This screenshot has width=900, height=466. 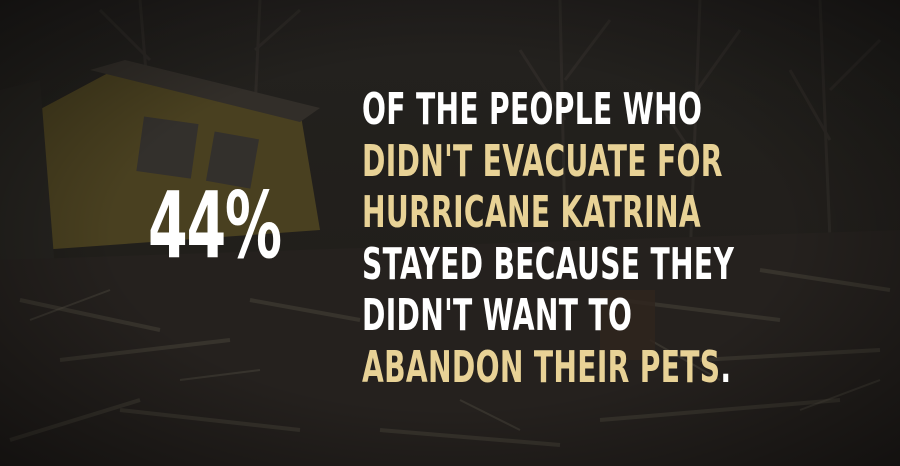 I want to click on message-line: HURRICANE KATRINA, so click(x=548, y=213).